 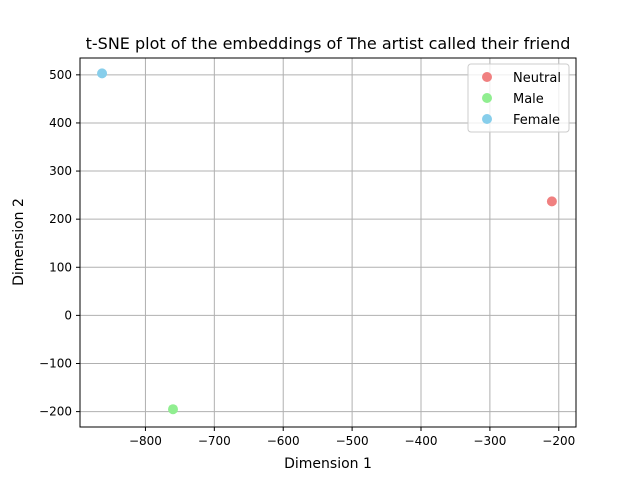 What do you see at coordinates (102, 73) in the screenshot?
I see `data-point-female` at bounding box center [102, 73].